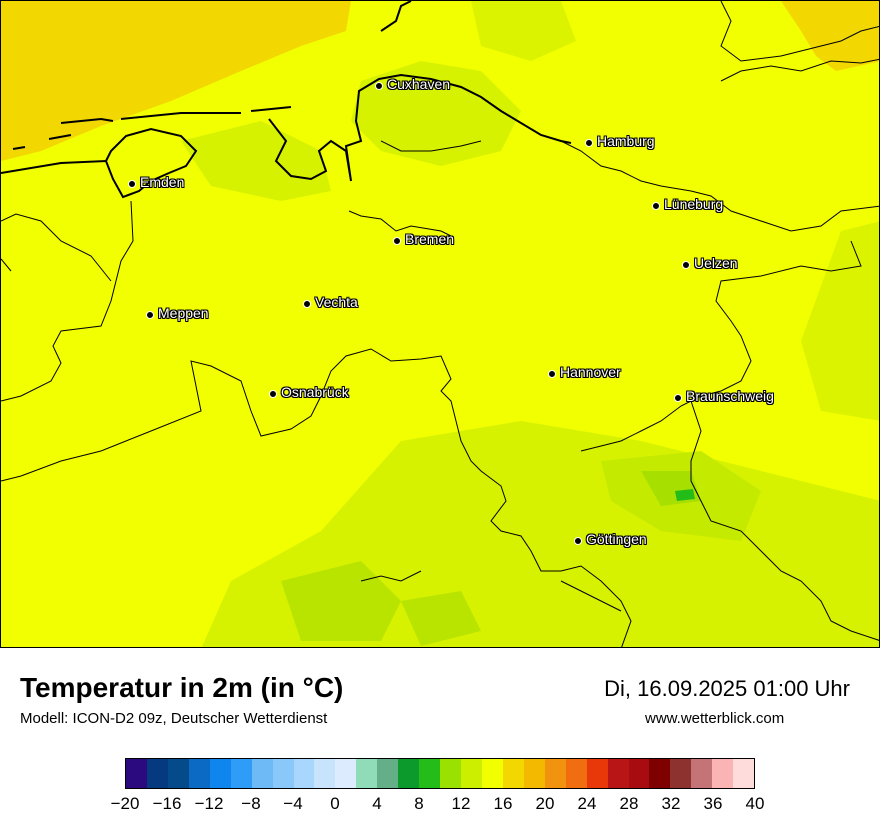 The width and height of the screenshot is (880, 830). What do you see at coordinates (377, 803) in the screenshot?
I see `legend-tick-label: 4` at bounding box center [377, 803].